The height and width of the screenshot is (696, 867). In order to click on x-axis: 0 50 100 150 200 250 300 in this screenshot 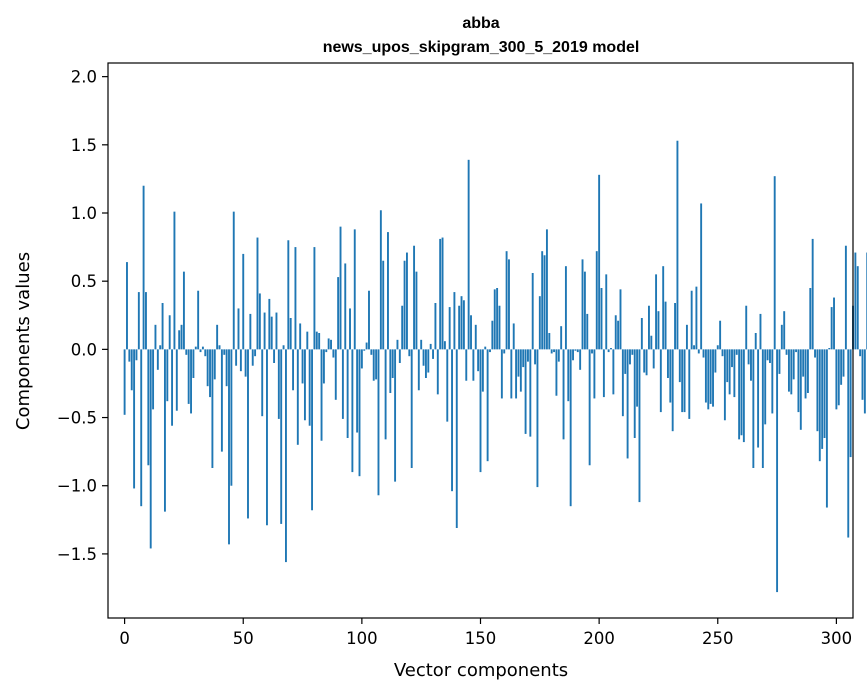, I will do `click(485, 633)`.